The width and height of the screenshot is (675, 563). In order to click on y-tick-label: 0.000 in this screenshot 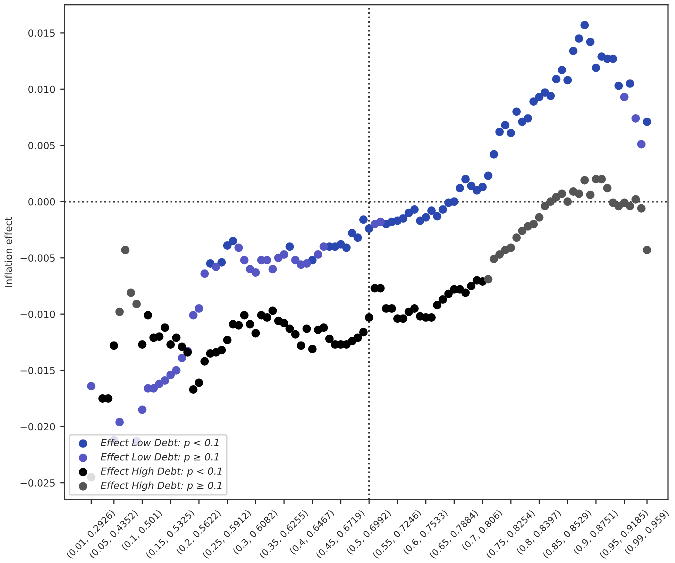, I will do `click(42, 202)`.